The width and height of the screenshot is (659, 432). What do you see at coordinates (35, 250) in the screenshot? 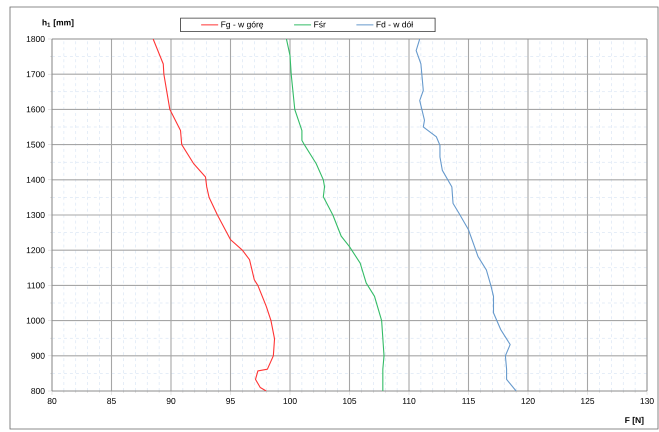
I see `y-tick-label: 1200` at bounding box center [35, 250].